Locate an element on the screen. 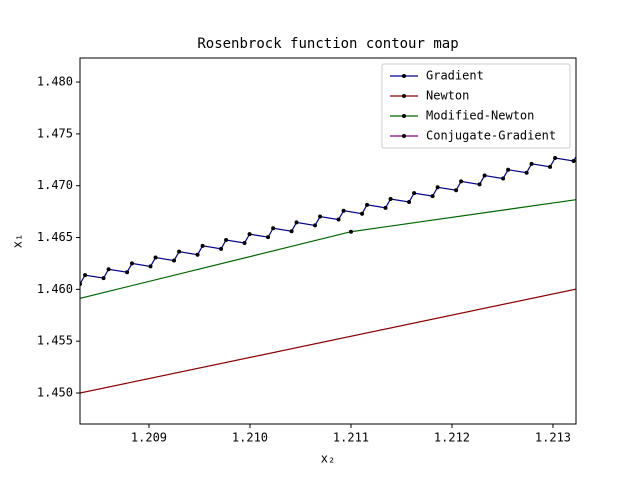 Image resolution: width=640 pixels, height=478 pixels. x-tick-label: 1.213 is located at coordinates (553, 438).